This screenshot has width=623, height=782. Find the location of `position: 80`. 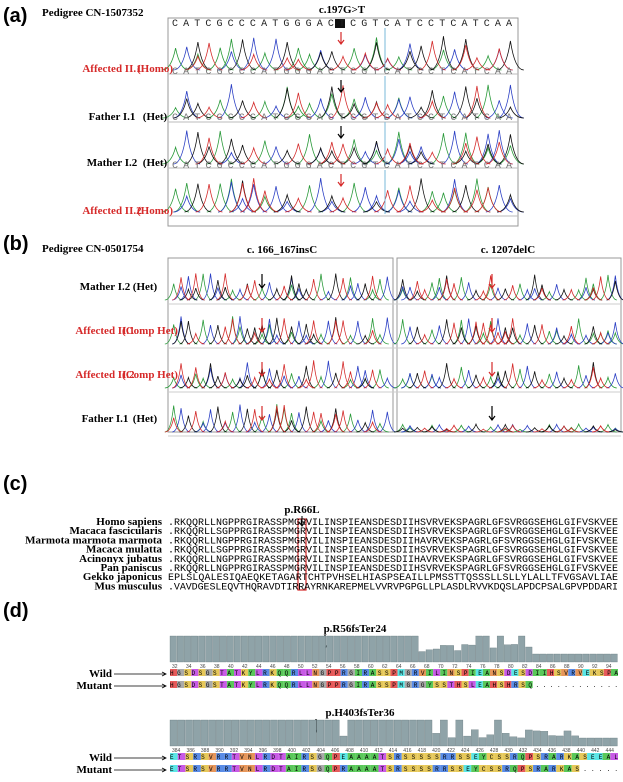

position: 80 is located at coordinates (511, 667).